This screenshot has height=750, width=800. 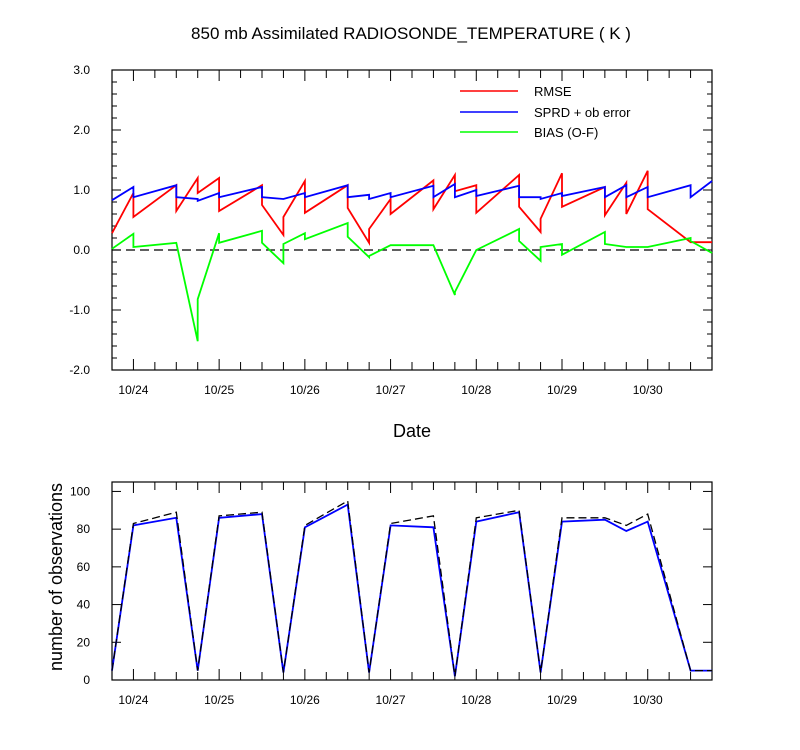 What do you see at coordinates (56, 577) in the screenshot?
I see `y-axis-title-observations: number of observations` at bounding box center [56, 577].